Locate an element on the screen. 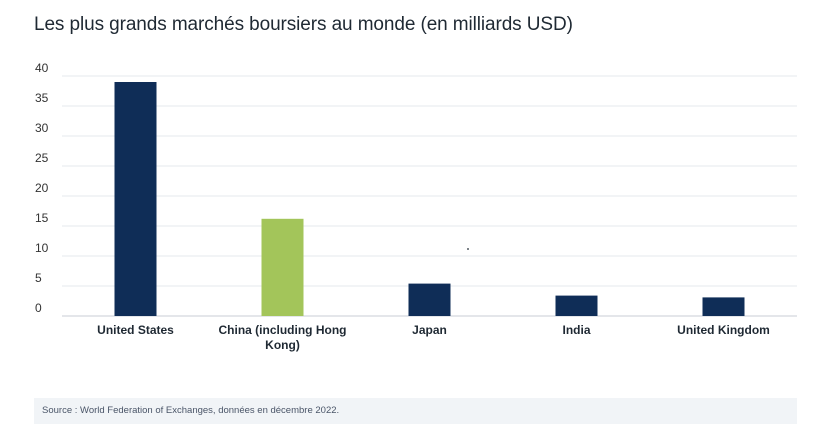  y-tick-label: 40 is located at coordinates (42, 68).